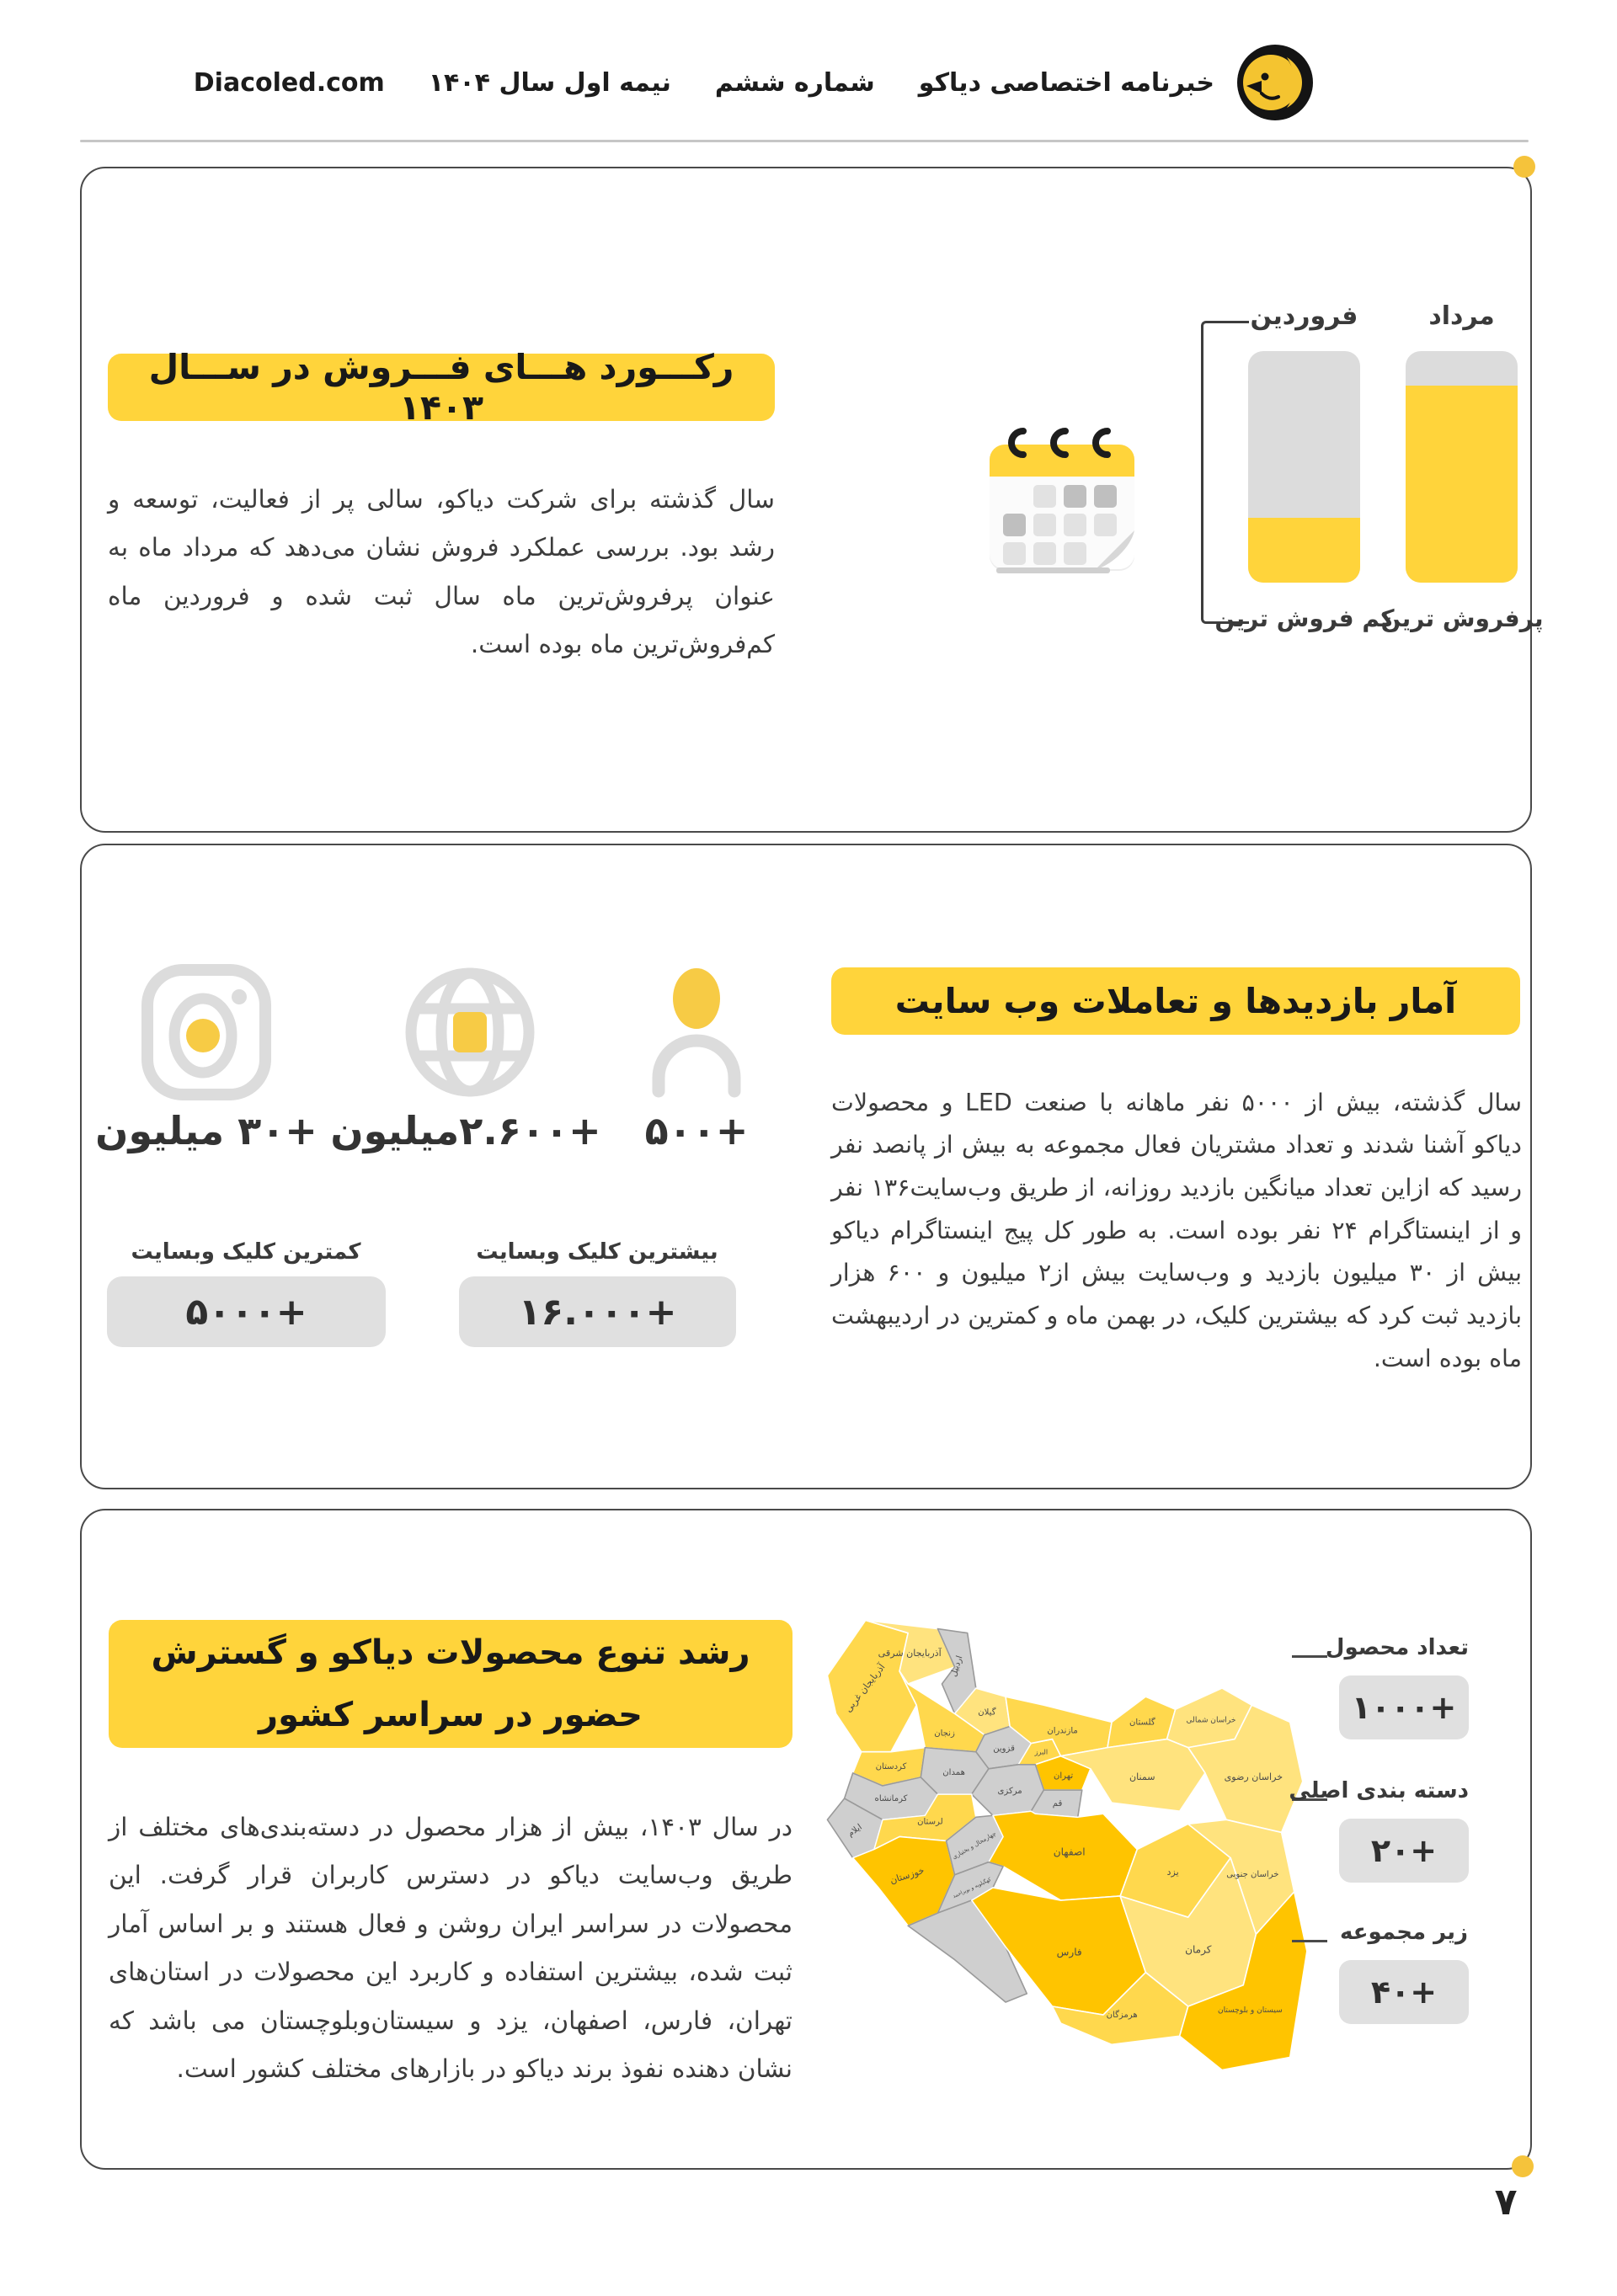  What do you see at coordinates (1404, 1932) in the screenshot?
I see `subcategories-label: زیر مجموعه` at bounding box center [1404, 1932].